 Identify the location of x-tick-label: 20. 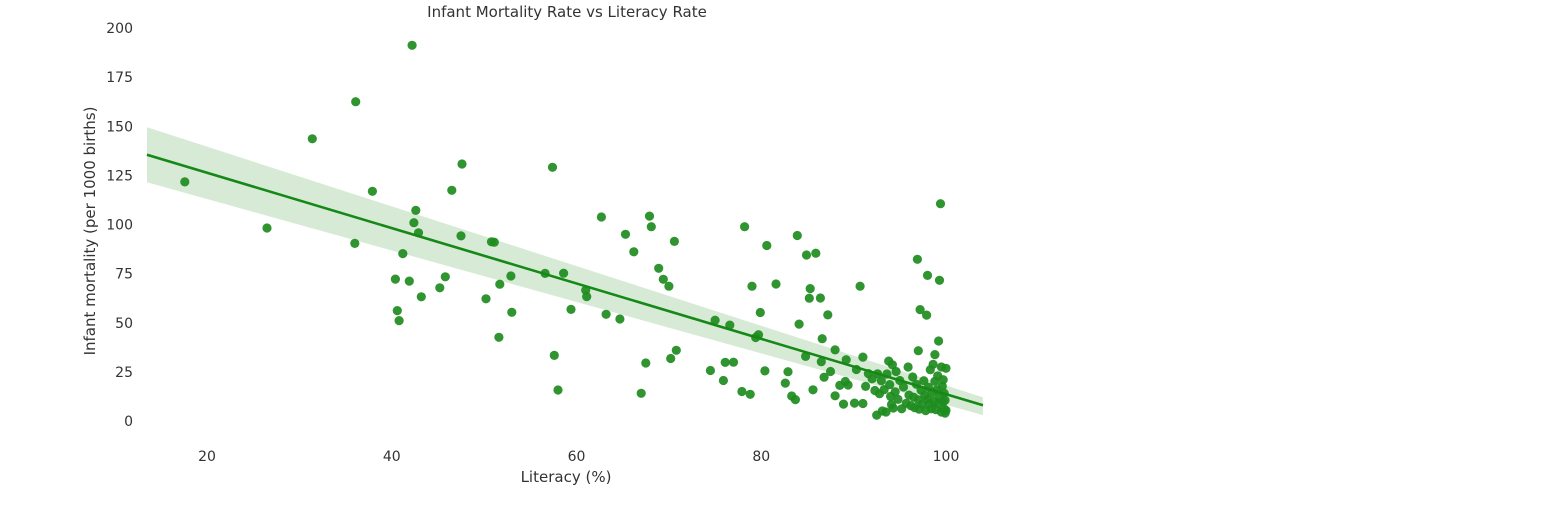
(207, 457).